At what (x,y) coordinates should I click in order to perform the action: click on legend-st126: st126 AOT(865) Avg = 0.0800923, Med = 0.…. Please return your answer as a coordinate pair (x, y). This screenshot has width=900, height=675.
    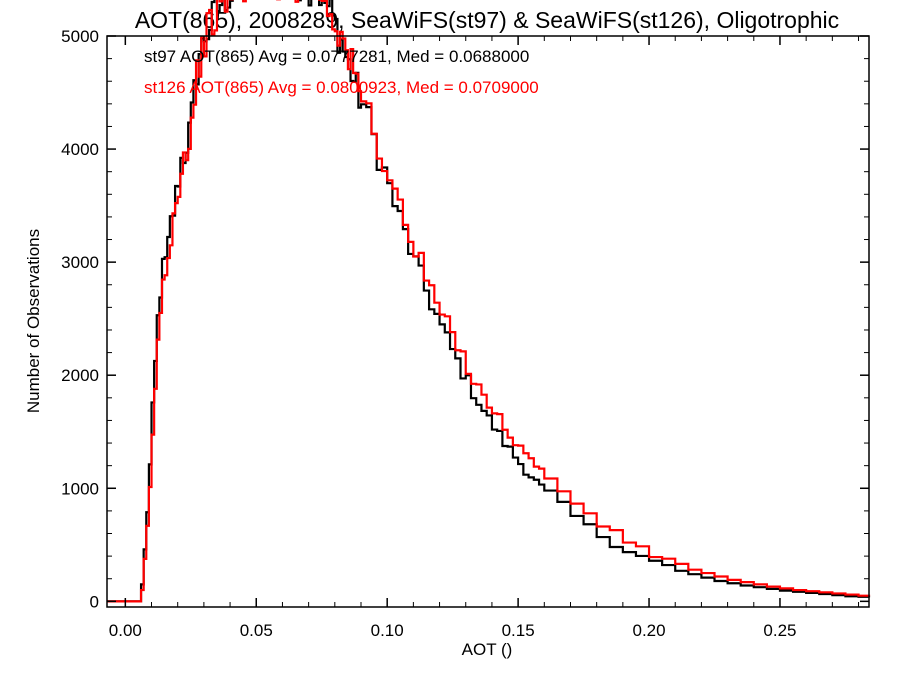
    Looking at the image, I should click on (341, 87).